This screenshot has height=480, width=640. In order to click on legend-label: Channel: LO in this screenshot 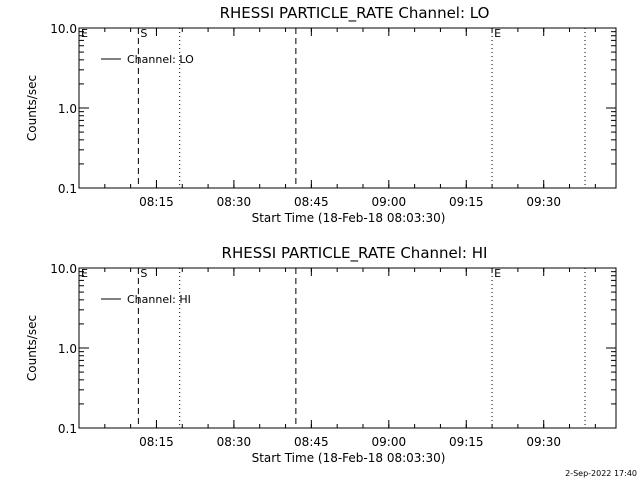, I will do `click(160, 59)`.